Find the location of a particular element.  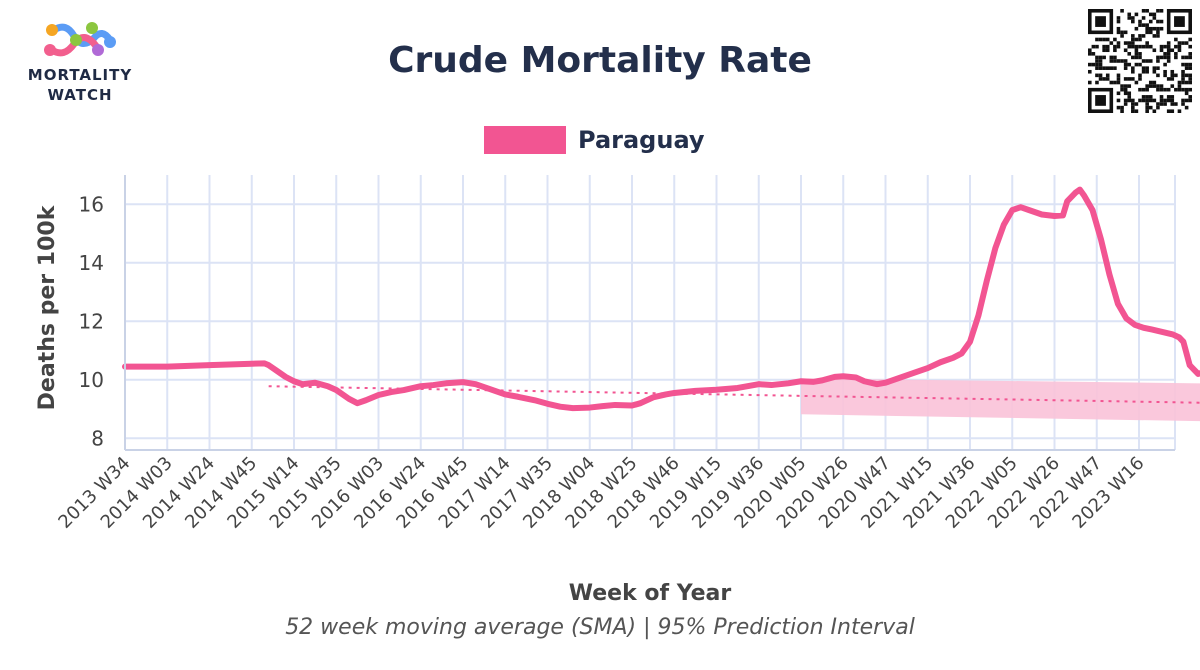

y-tick-label: 14 is located at coordinates (91, 263).